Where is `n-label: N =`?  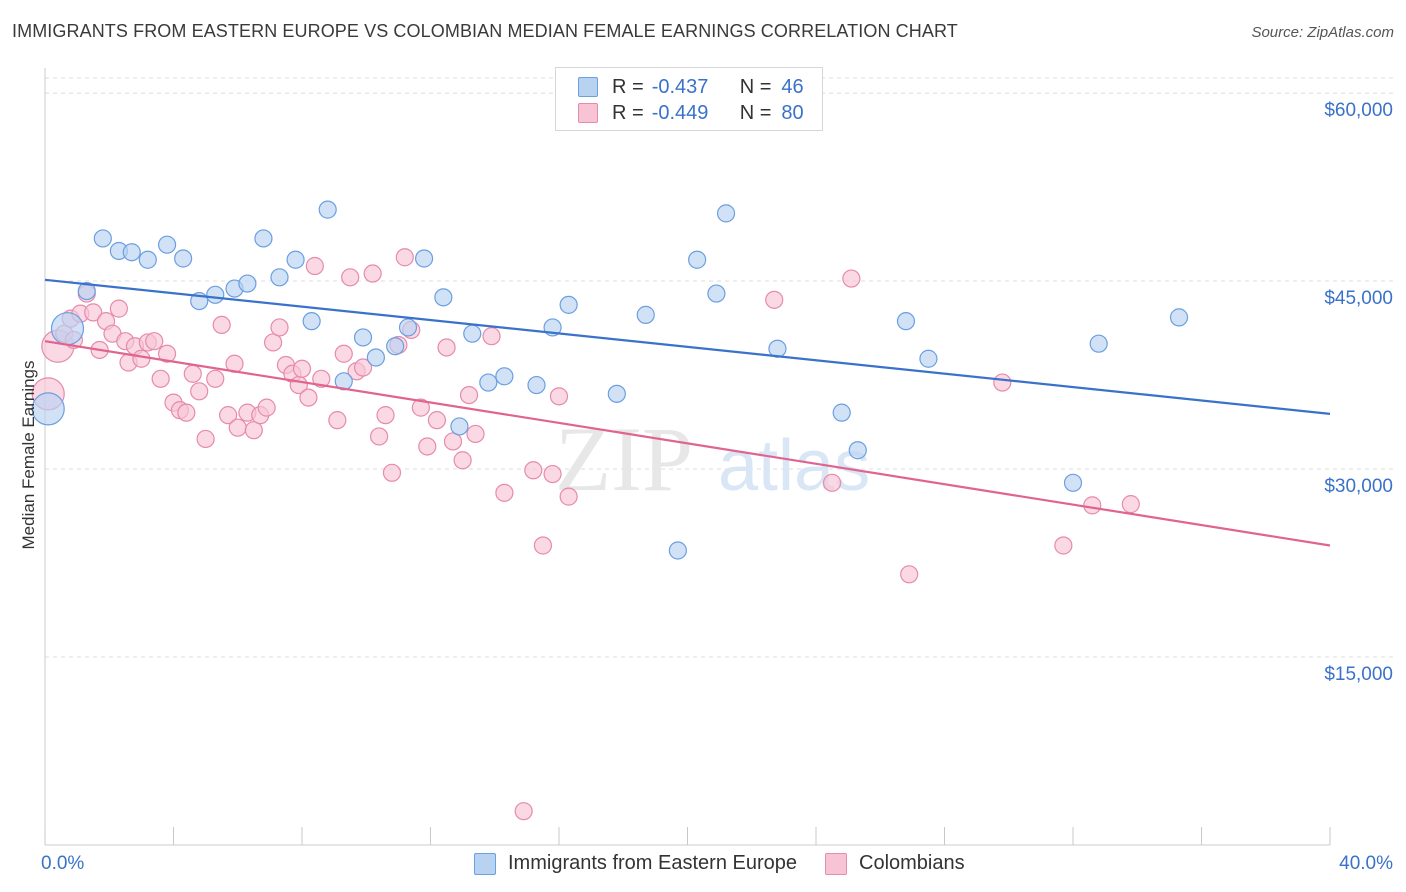 n-label: N = is located at coordinates (755, 86).